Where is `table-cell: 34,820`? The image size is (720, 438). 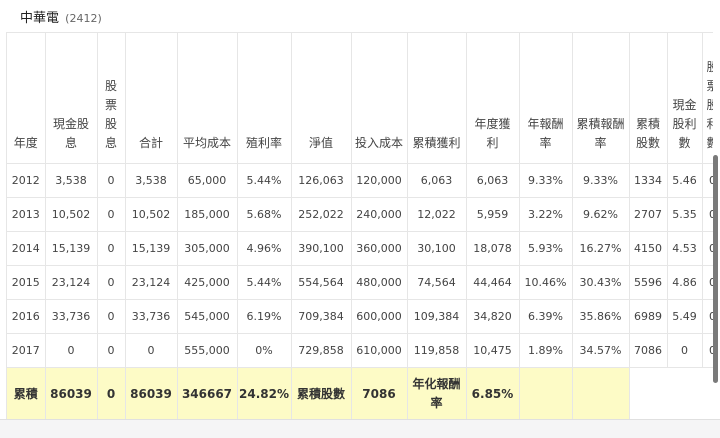
table-cell: 34,820 is located at coordinates (493, 316).